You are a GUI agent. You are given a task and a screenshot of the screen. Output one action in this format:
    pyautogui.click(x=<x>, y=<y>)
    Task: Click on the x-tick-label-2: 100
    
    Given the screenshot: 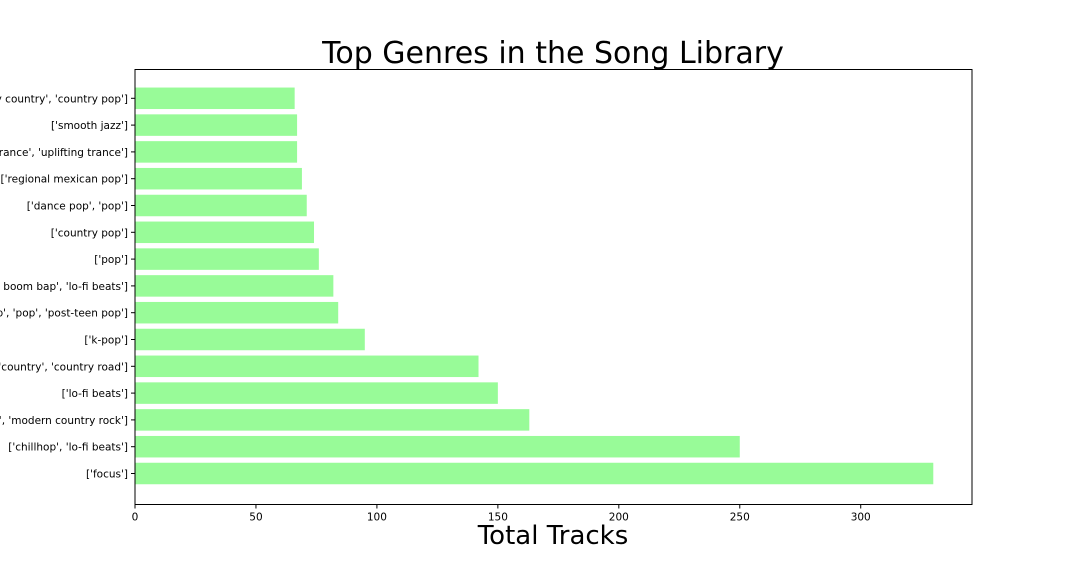 What is the action you would take?
    pyautogui.click(x=377, y=518)
    